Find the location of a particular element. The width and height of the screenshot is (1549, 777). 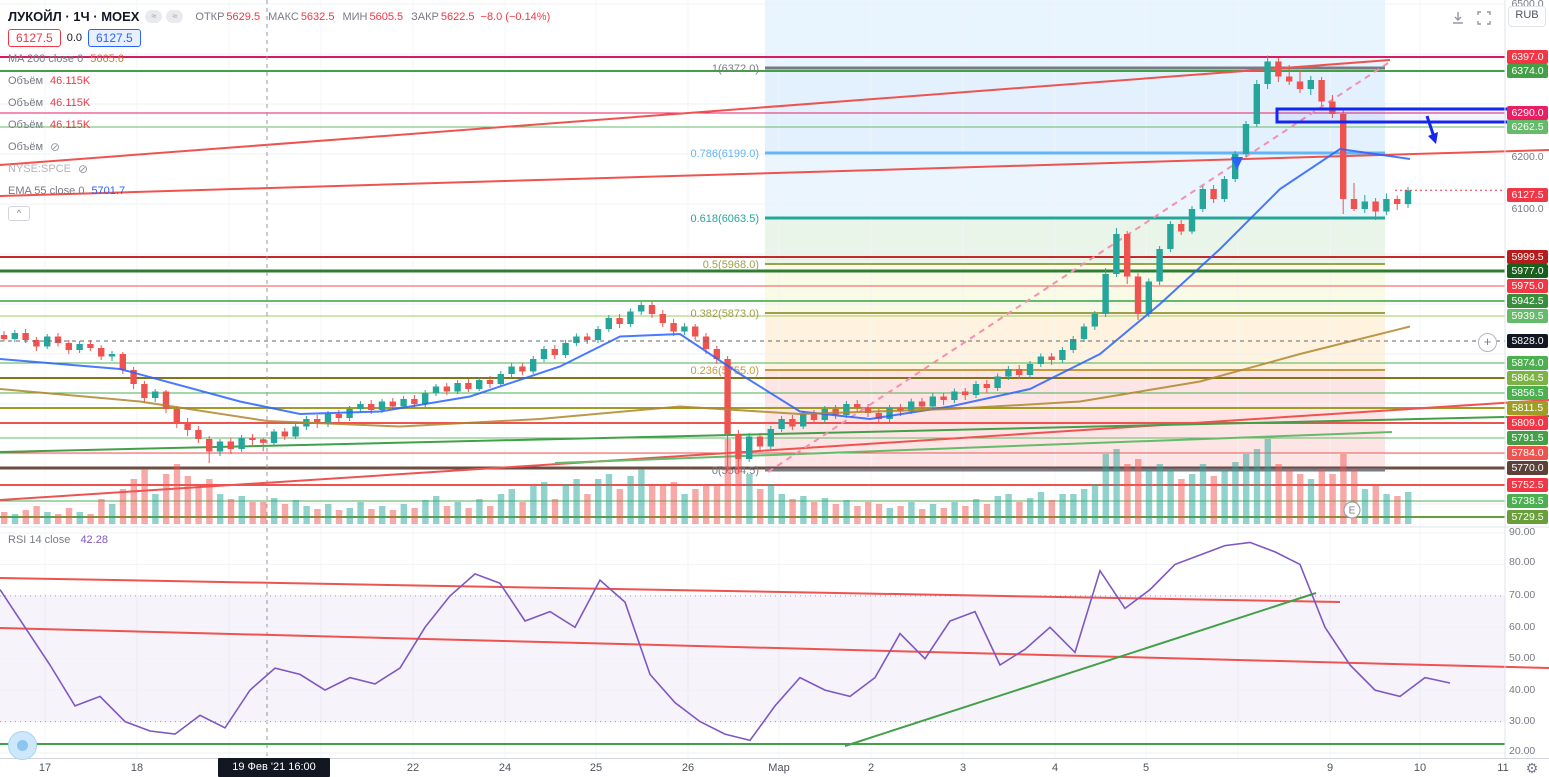

rsi-scale-label: 40.00 is located at coordinates (1522, 690).